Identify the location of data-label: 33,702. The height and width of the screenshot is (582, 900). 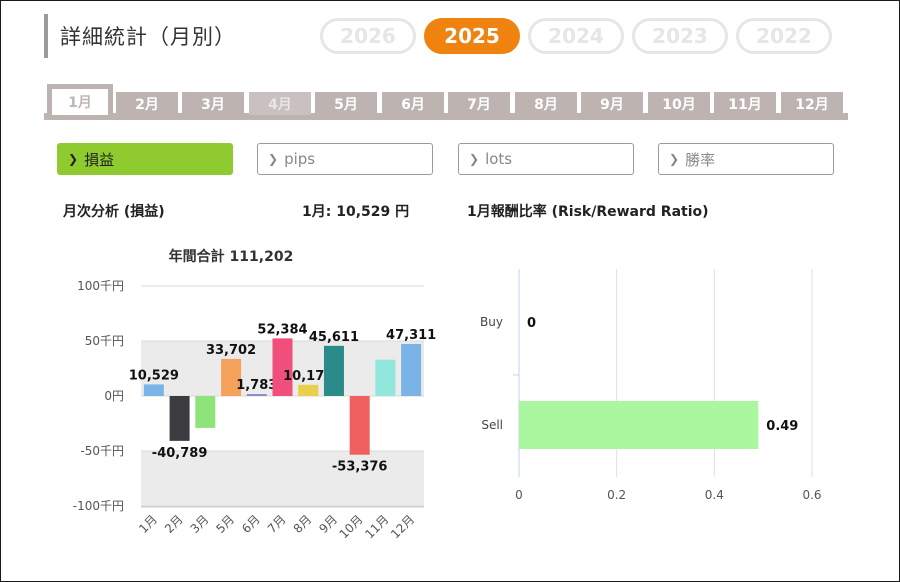
(231, 350).